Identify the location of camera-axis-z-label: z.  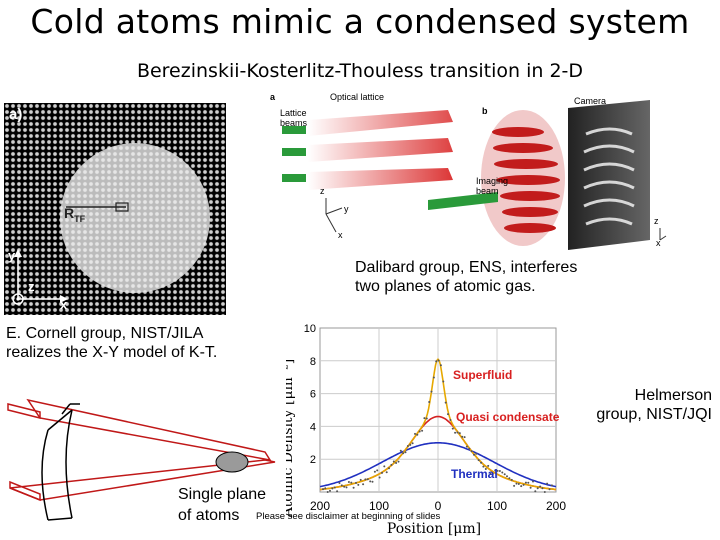
(656, 221).